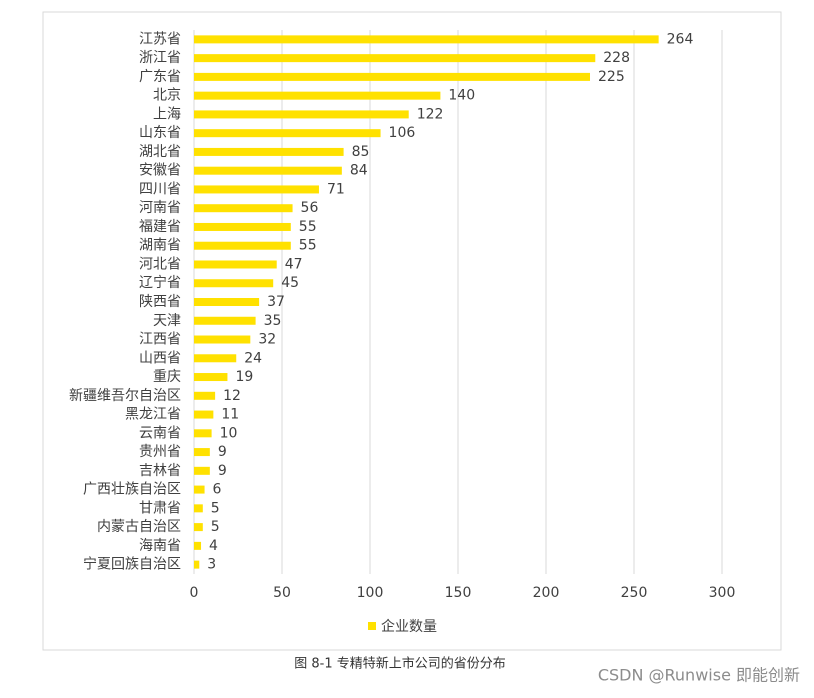 This screenshot has height=698, width=814. I want to click on data-label: 19, so click(244, 377).